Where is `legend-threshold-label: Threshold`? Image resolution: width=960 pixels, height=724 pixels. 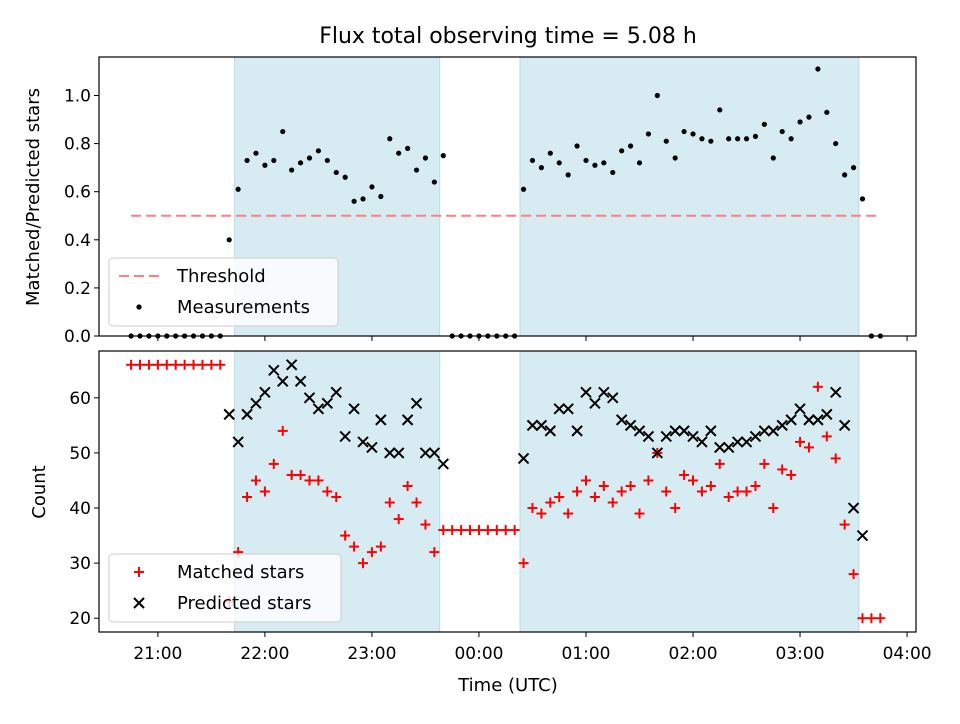
legend-threshold-label: Threshold is located at coordinates (221, 276).